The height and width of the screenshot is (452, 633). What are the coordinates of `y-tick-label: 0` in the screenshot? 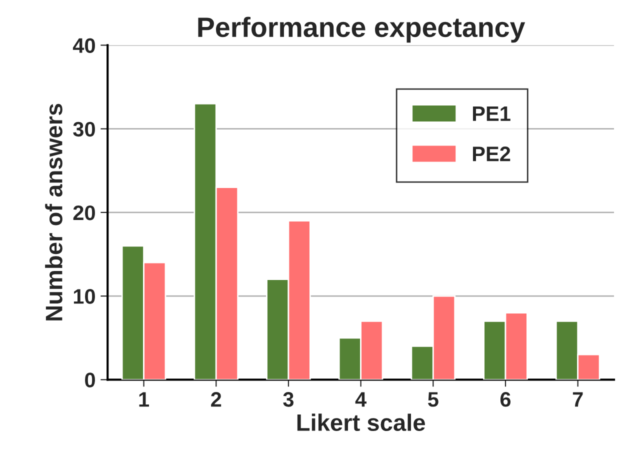 It's located at (90, 380).